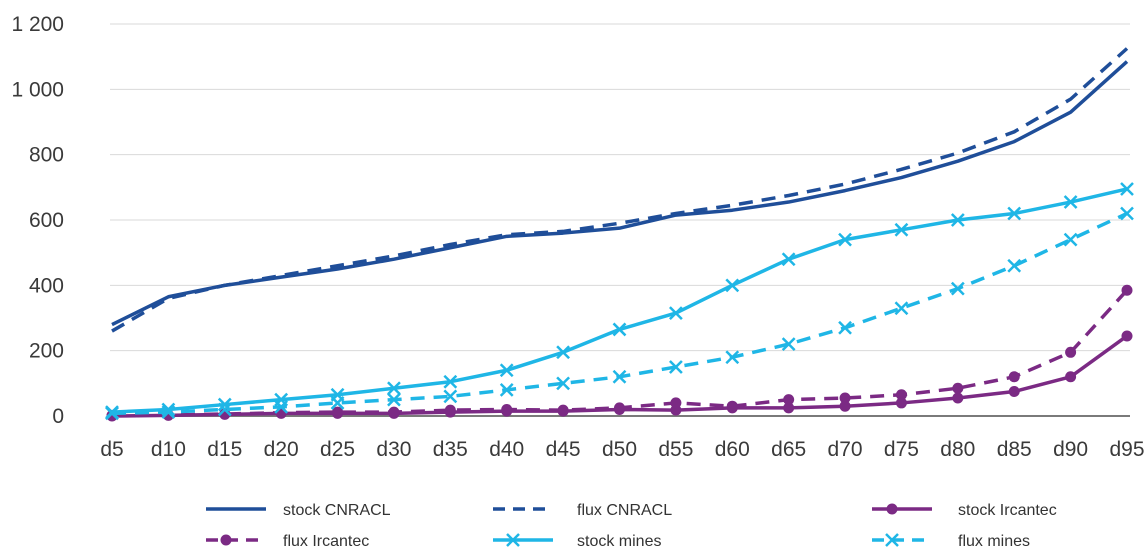 The image size is (1144, 550). What do you see at coordinates (624, 510) in the screenshot?
I see `legend-label: flux CNRACL` at bounding box center [624, 510].